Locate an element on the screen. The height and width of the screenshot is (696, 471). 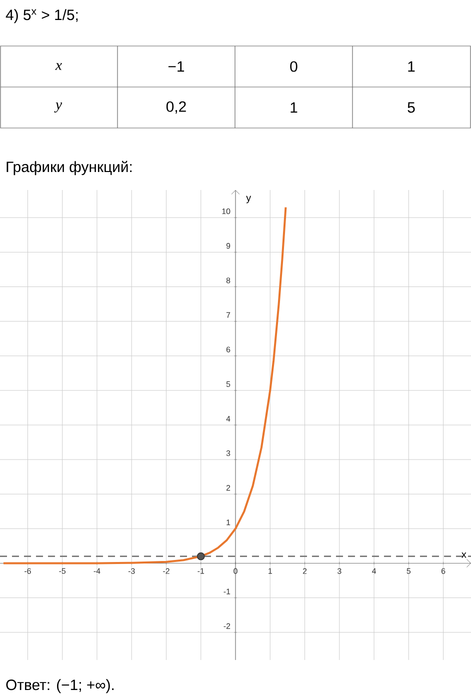
text: 0,2 is located at coordinates (176, 107).